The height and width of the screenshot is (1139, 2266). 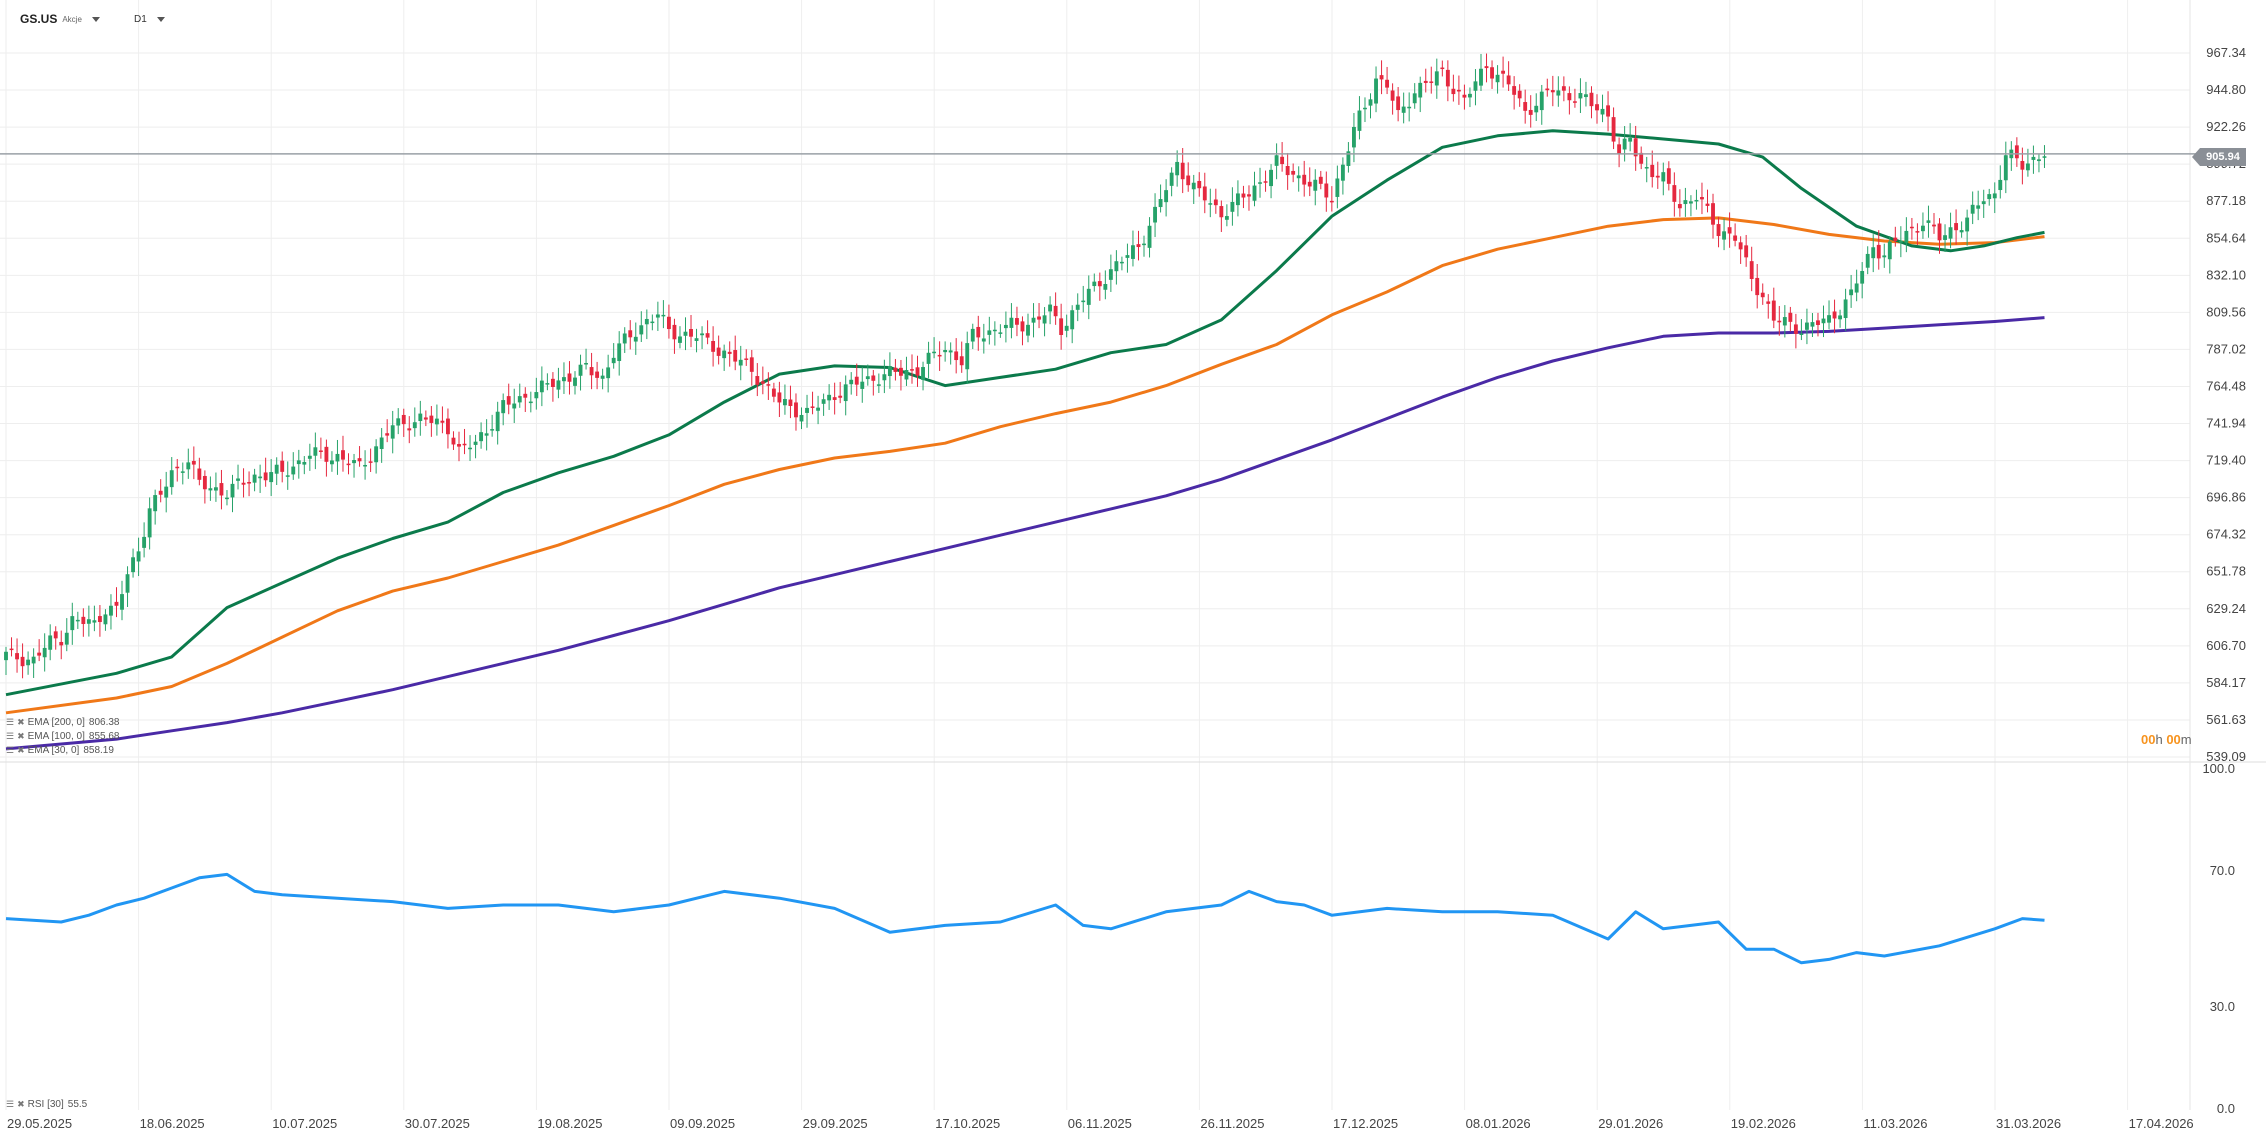 What do you see at coordinates (62, 736) in the screenshot?
I see `legend-ema-100: ☰ ✖ EMA [100, 0] 855.68` at bounding box center [62, 736].